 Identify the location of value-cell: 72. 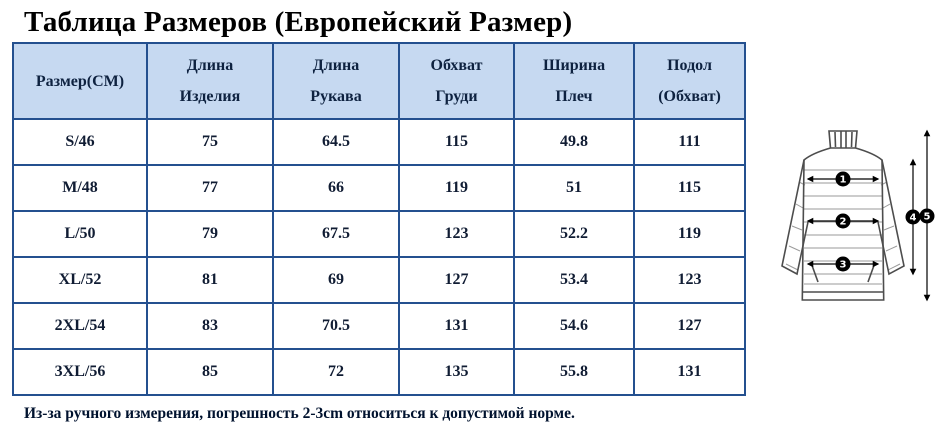
(336, 372).